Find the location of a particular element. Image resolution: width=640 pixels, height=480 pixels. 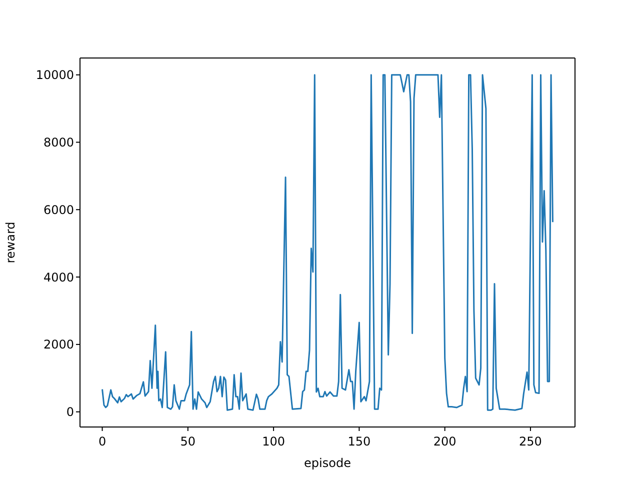

y-tick-label: 4000 is located at coordinates (58, 277).